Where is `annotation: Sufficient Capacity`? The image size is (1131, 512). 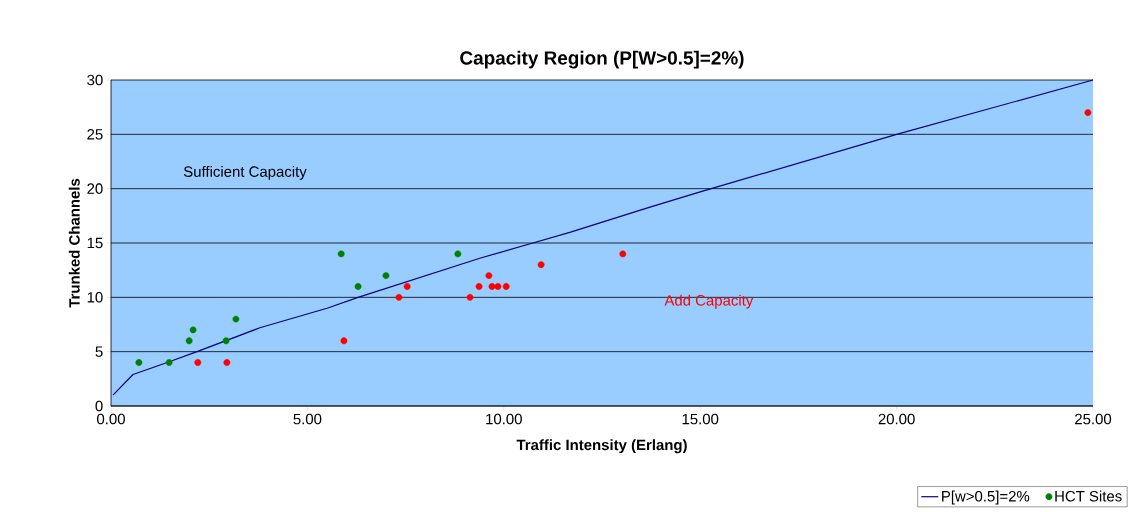
annotation: Sufficient Capacity is located at coordinates (245, 172).